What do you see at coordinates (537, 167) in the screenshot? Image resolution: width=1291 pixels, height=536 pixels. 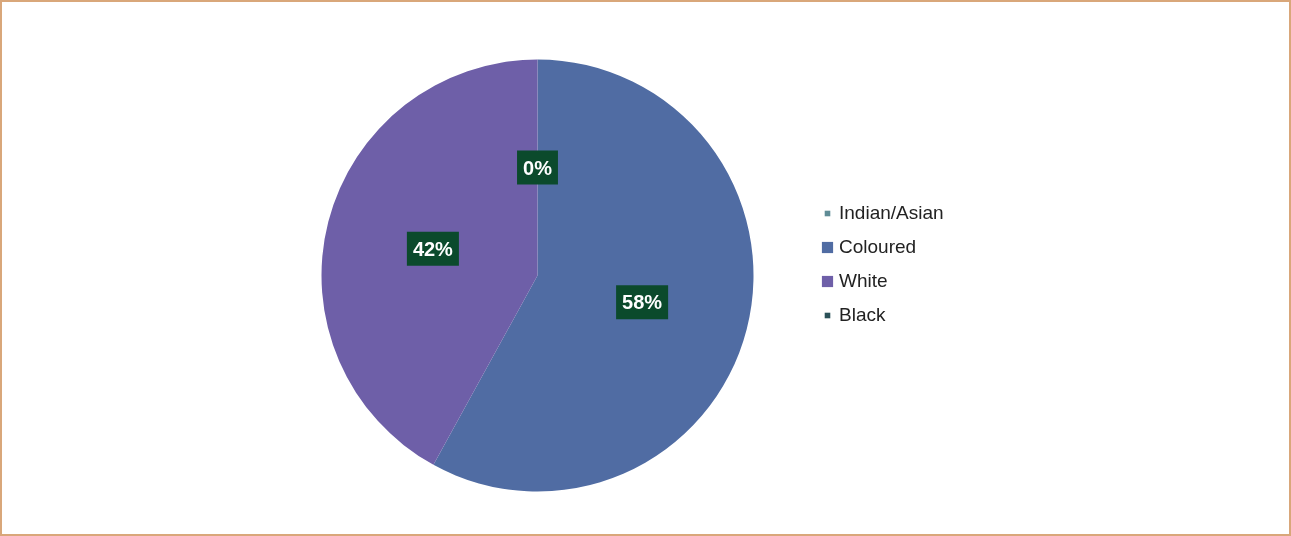 I see `text: 0%` at bounding box center [537, 167].